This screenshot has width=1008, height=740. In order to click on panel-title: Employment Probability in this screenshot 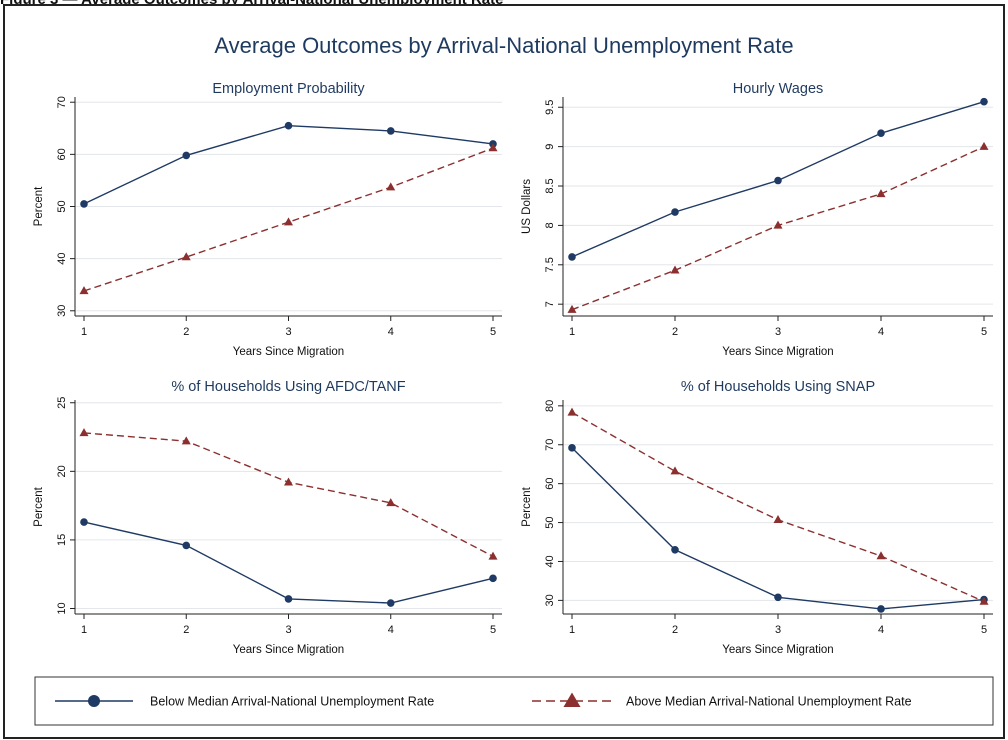, I will do `click(288, 89)`.